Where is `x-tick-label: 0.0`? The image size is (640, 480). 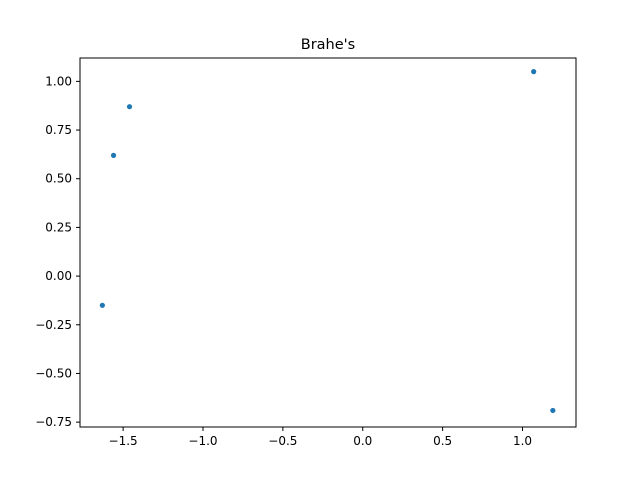
x-tick-label: 0.0 is located at coordinates (362, 441).